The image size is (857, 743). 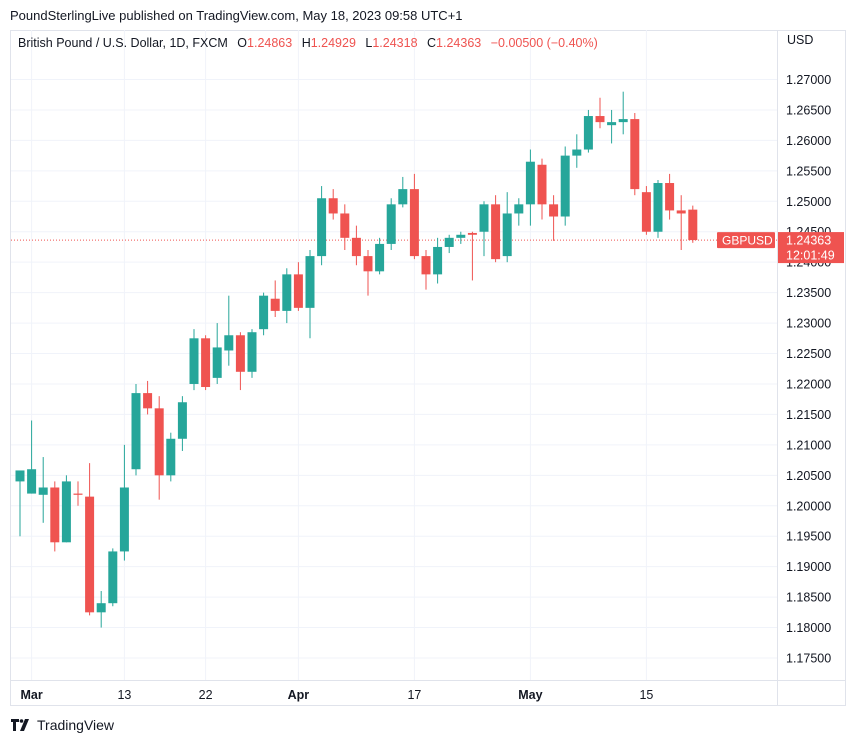 What do you see at coordinates (242, 43) in the screenshot?
I see `open-label: O` at bounding box center [242, 43].